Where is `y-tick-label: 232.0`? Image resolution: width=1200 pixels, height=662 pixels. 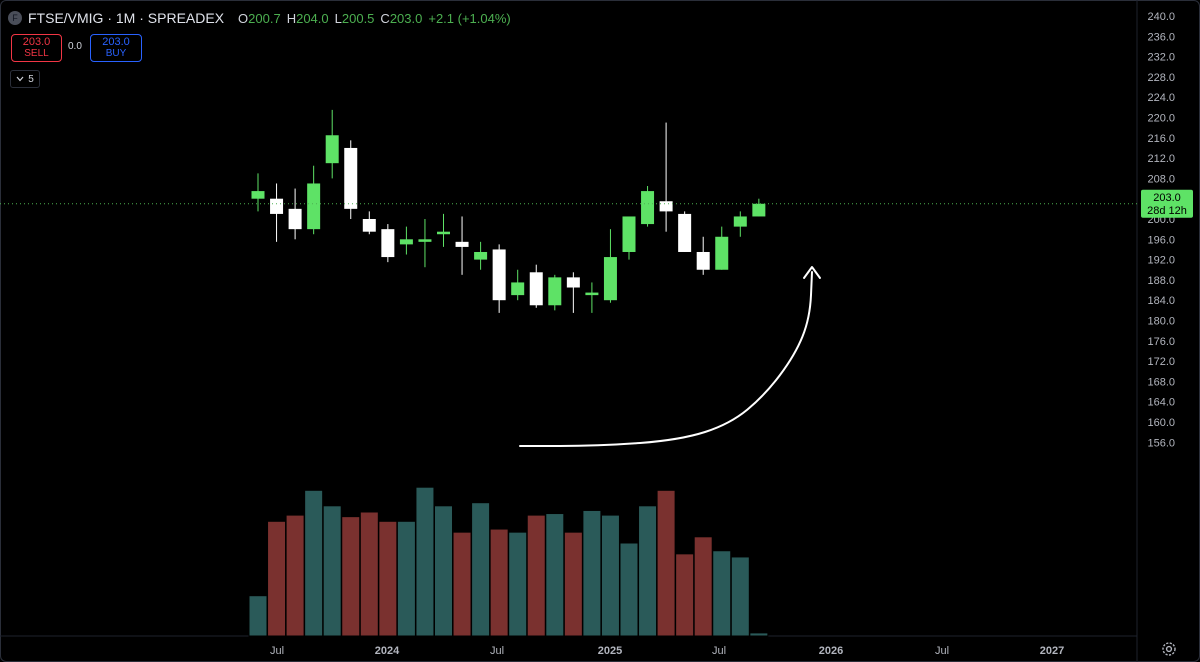
y-tick-label: 232.0 is located at coordinates (1161, 58).